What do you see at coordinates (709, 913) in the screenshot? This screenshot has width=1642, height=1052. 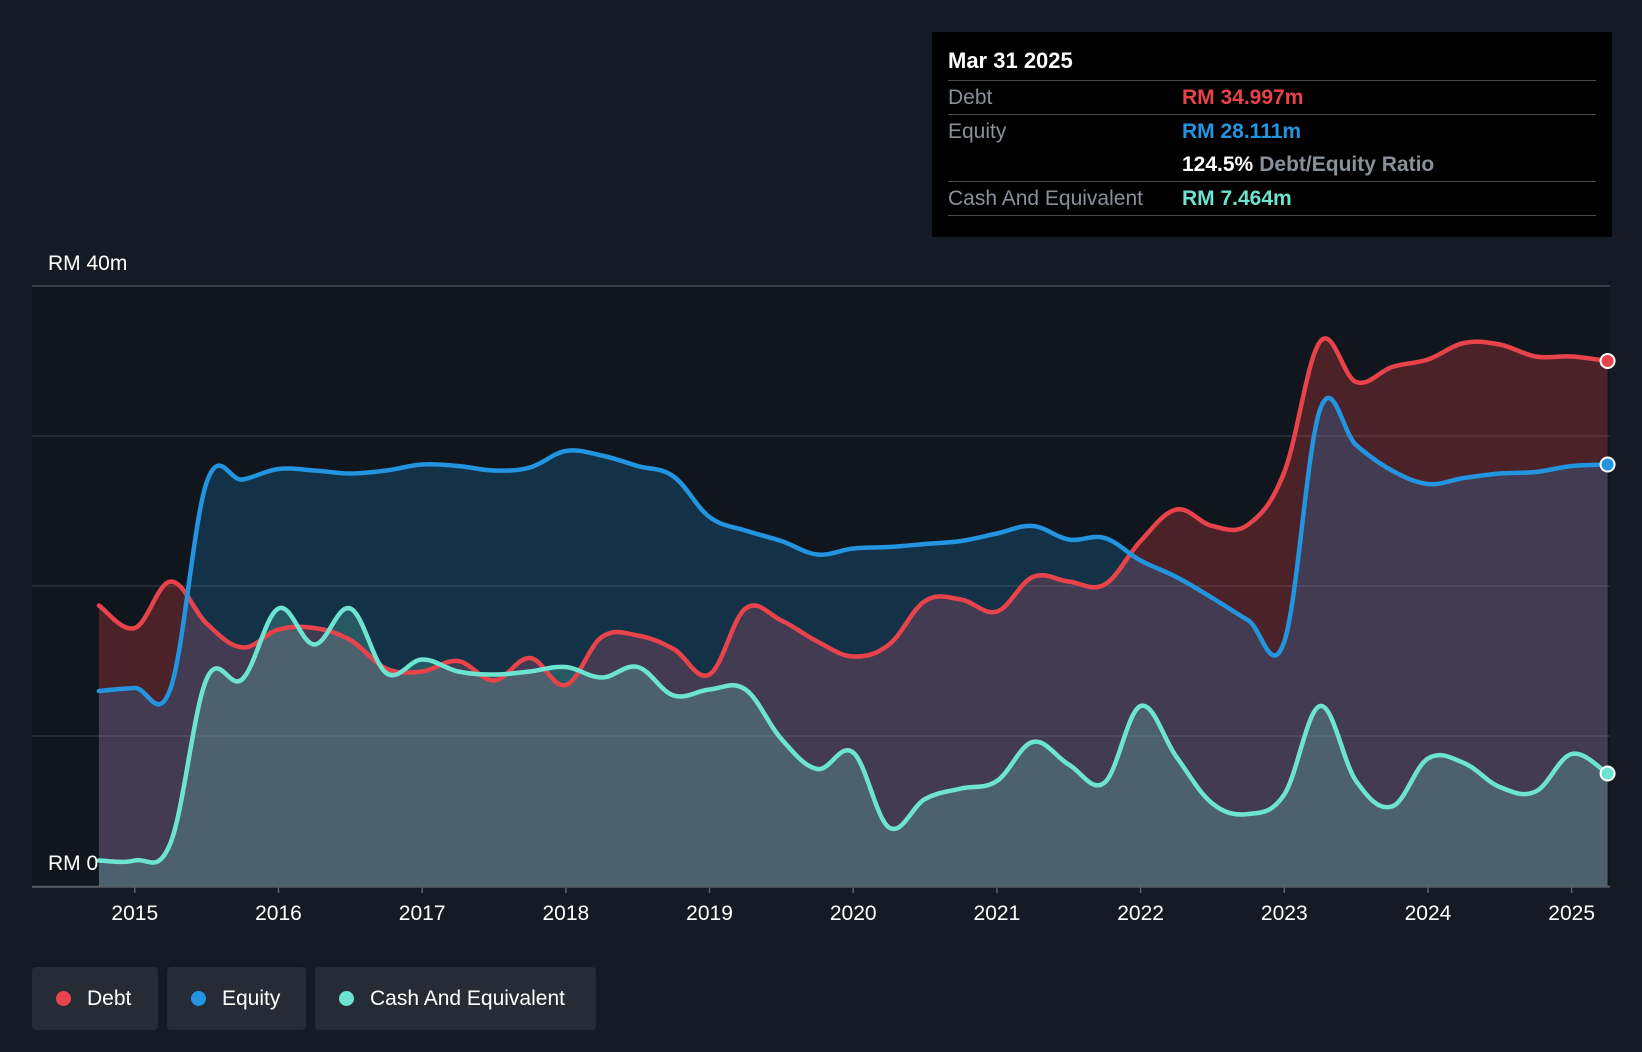 I see `x-tick-label-2019: 2019` at bounding box center [709, 913].